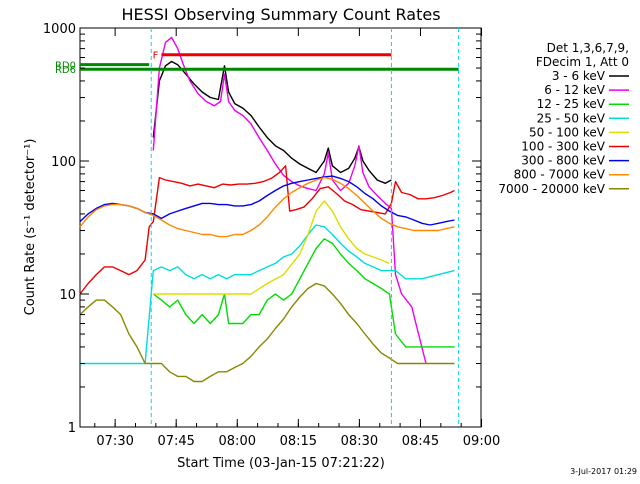 This screenshot has height=484, width=640. I want to click on timestamp: 3-Jul-2017 01:29, so click(603, 471).